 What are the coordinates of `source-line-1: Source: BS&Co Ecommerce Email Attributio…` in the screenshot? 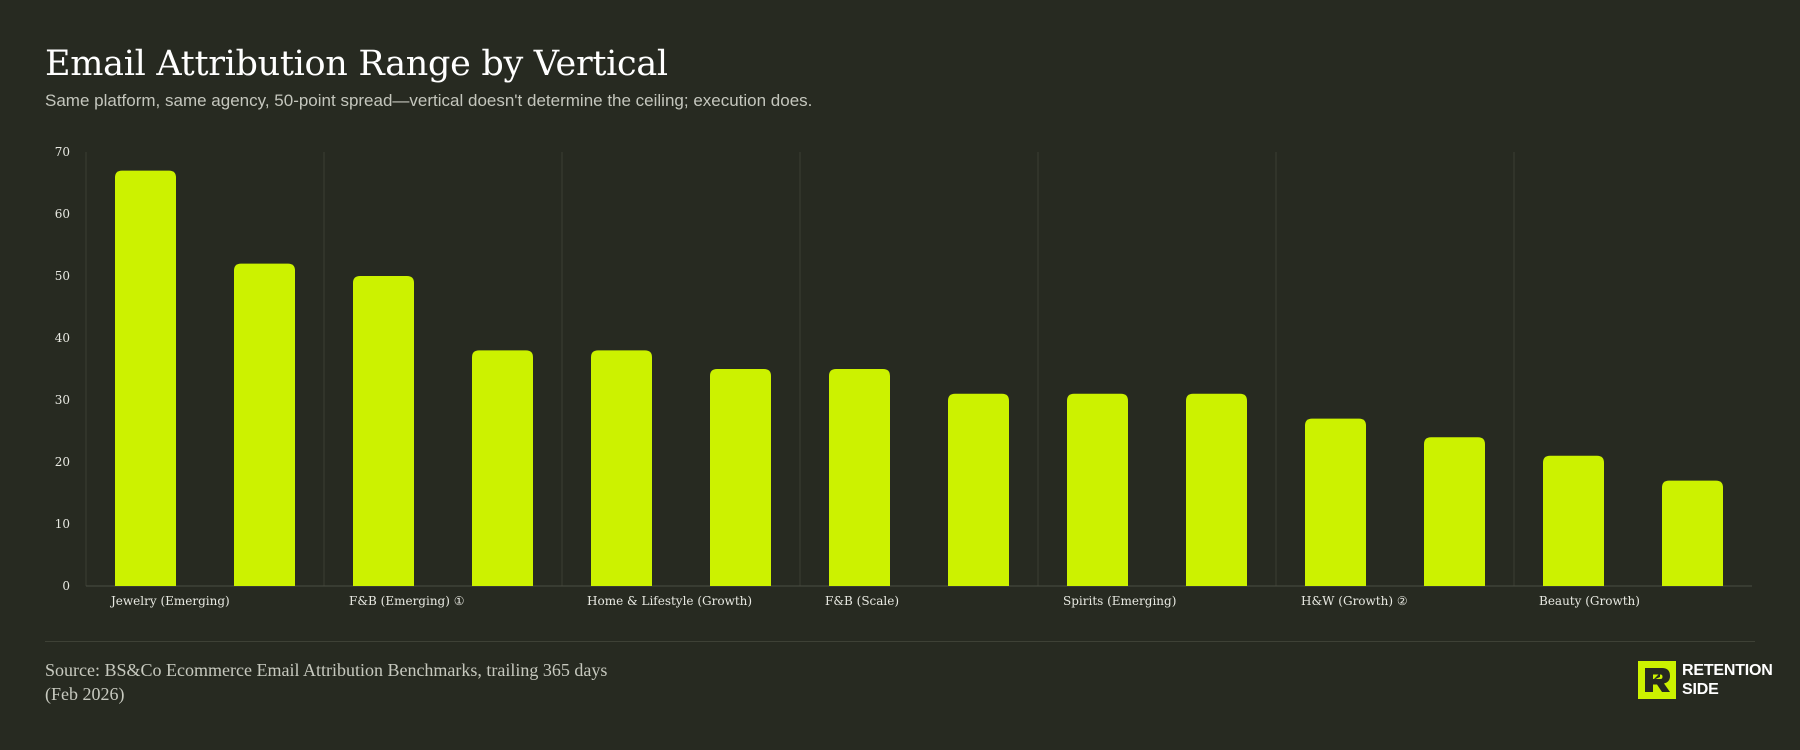 It's located at (326, 670).